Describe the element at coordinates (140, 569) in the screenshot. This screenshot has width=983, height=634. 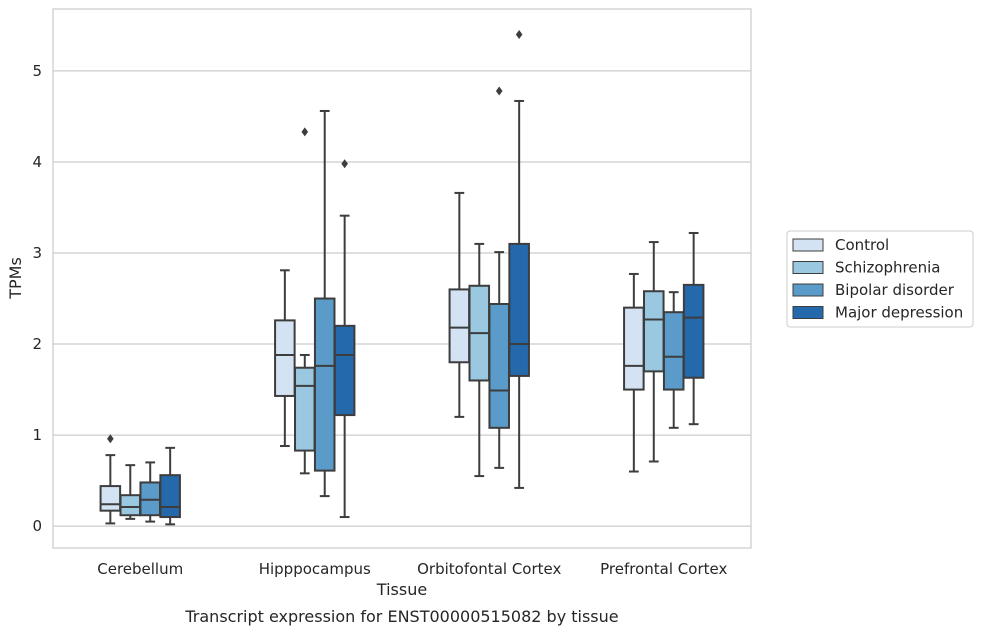
I see `x-tick-label: Cerebellum` at that location.